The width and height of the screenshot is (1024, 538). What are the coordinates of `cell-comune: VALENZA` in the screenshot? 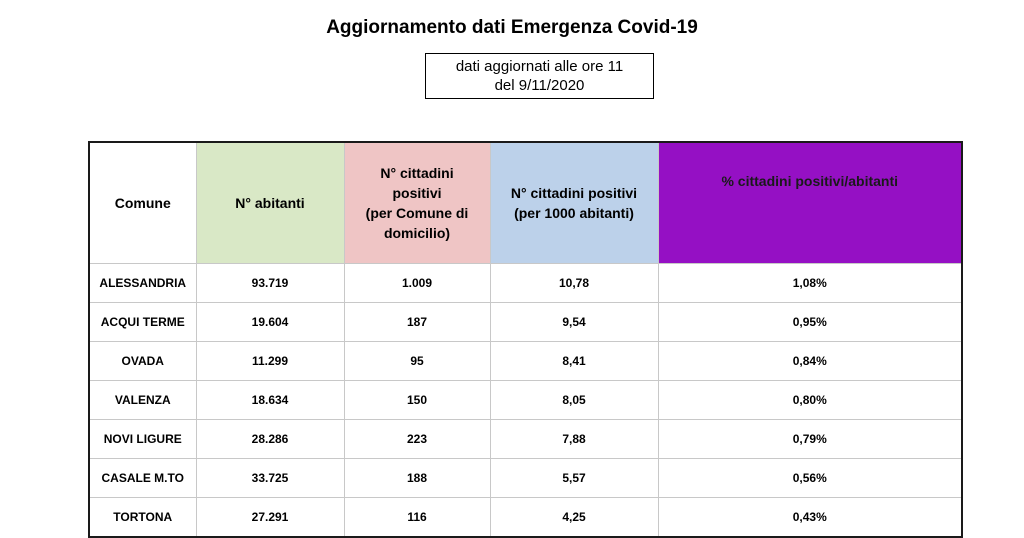 It's located at (142, 400).